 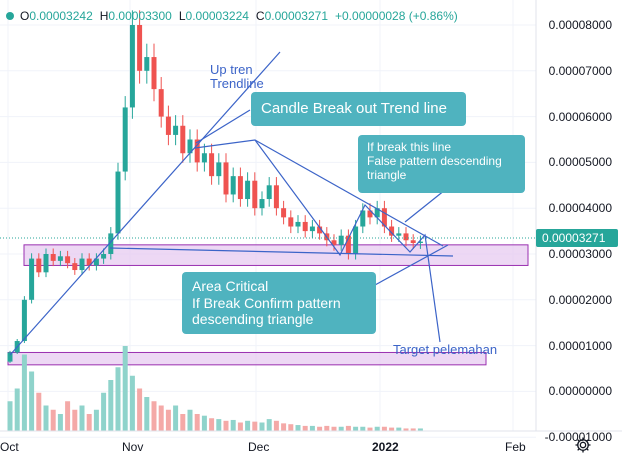 What do you see at coordinates (237, 76) in the screenshot?
I see `uptrend-label: Up tren Trendline` at bounding box center [237, 76].